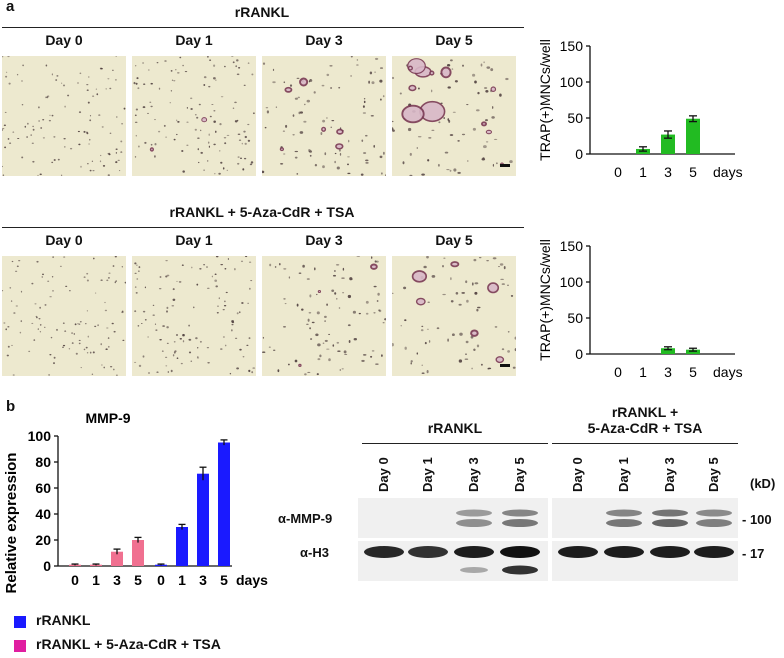 This screenshot has width=784, height=658. I want to click on mmp9-xlabel: days, so click(252, 580).